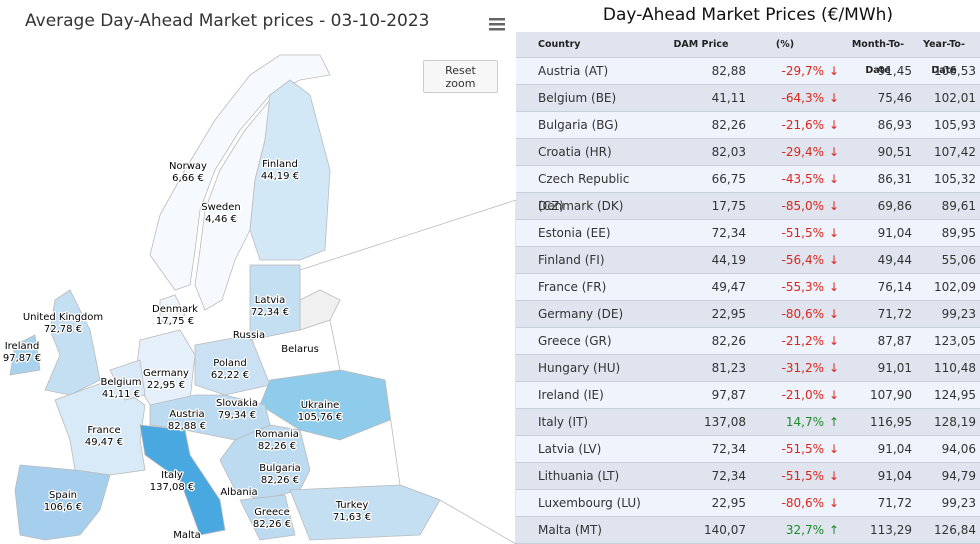 Image resolution: width=980 pixels, height=544 pixels. I want to click on country-label: Russia, so click(249, 335).